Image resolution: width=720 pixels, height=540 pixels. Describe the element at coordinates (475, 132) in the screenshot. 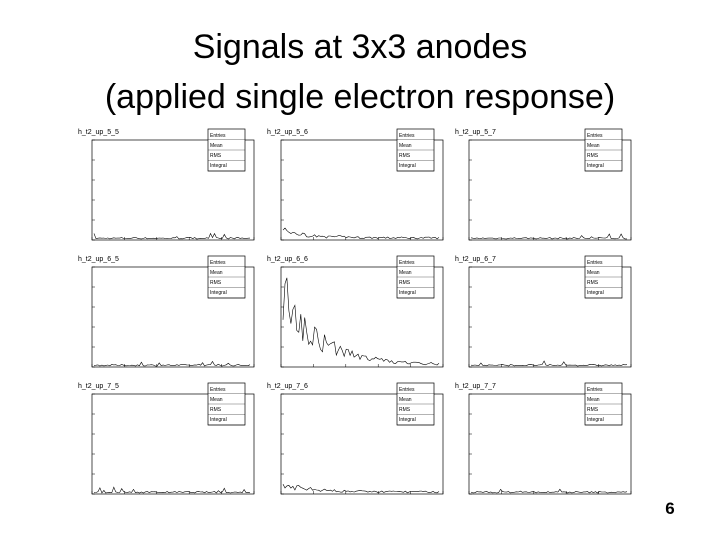

I see `histogram-name: h_t2_up_5_7` at that location.